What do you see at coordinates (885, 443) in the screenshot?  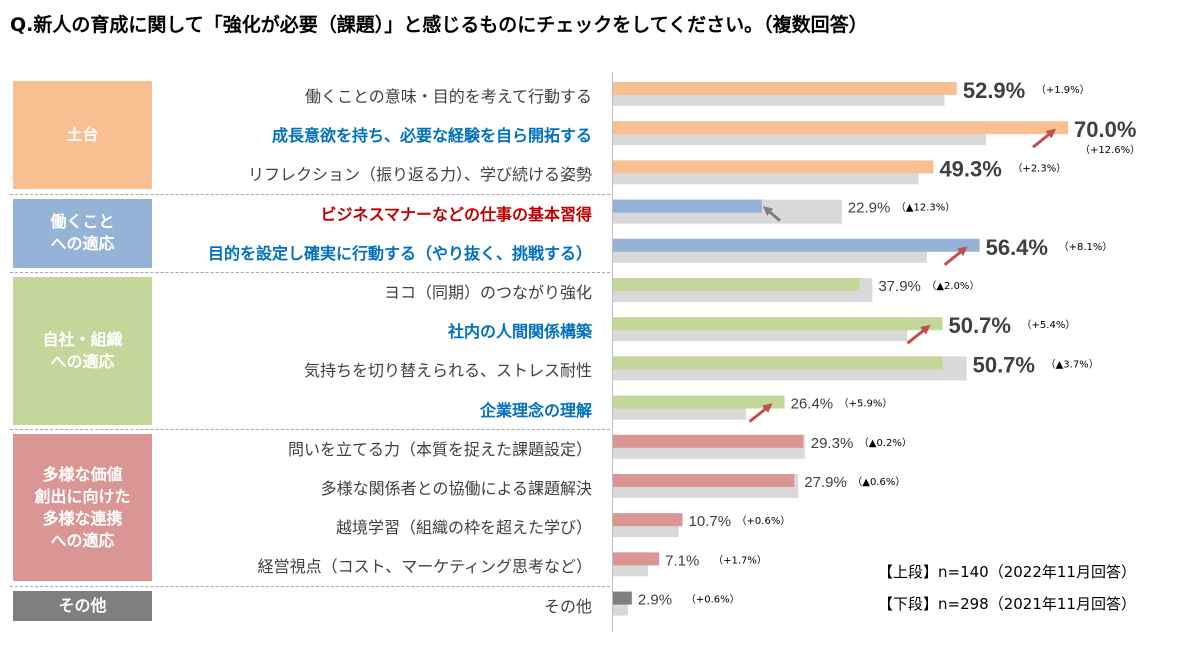 I see `diff-label: （▲0.2%）` at bounding box center [885, 443].